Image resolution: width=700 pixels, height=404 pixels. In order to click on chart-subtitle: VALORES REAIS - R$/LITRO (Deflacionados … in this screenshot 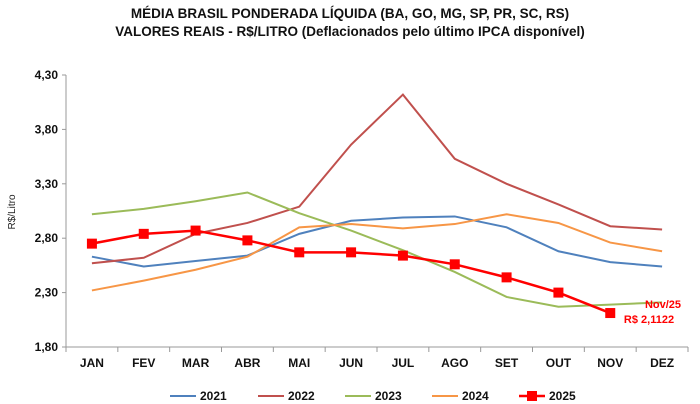, I will do `click(350, 31)`.